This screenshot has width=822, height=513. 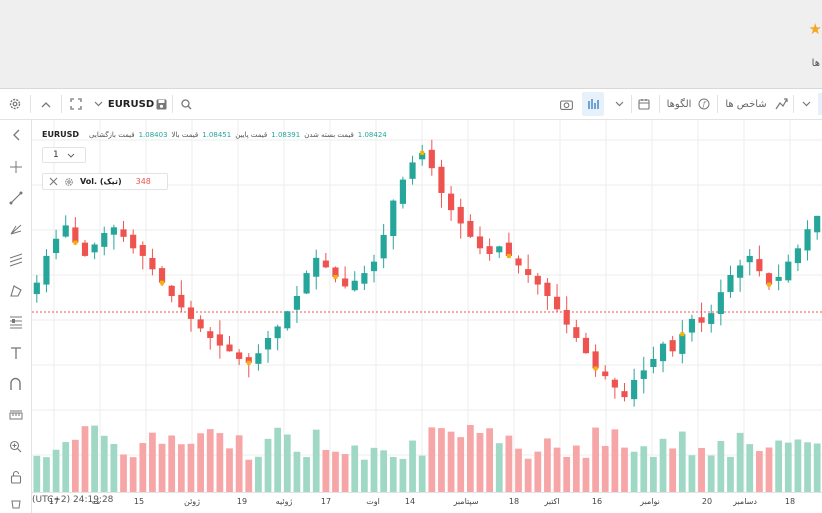 What do you see at coordinates (69, 182) in the screenshot?
I see `indicator-settings-icon` at bounding box center [69, 182].